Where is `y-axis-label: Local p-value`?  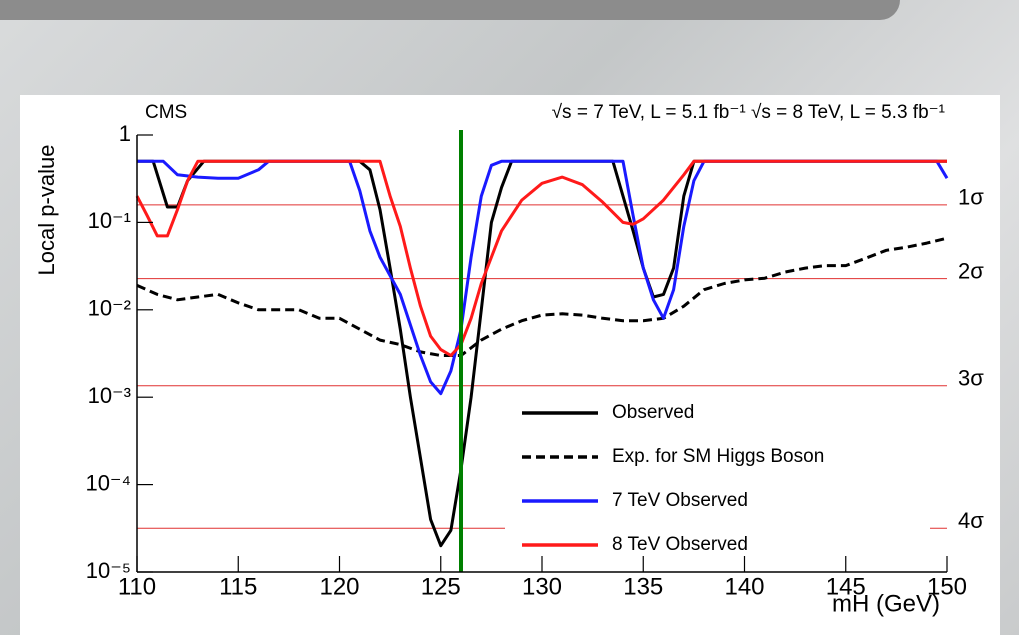 y-axis-label: Local p-value is located at coordinates (46, 210).